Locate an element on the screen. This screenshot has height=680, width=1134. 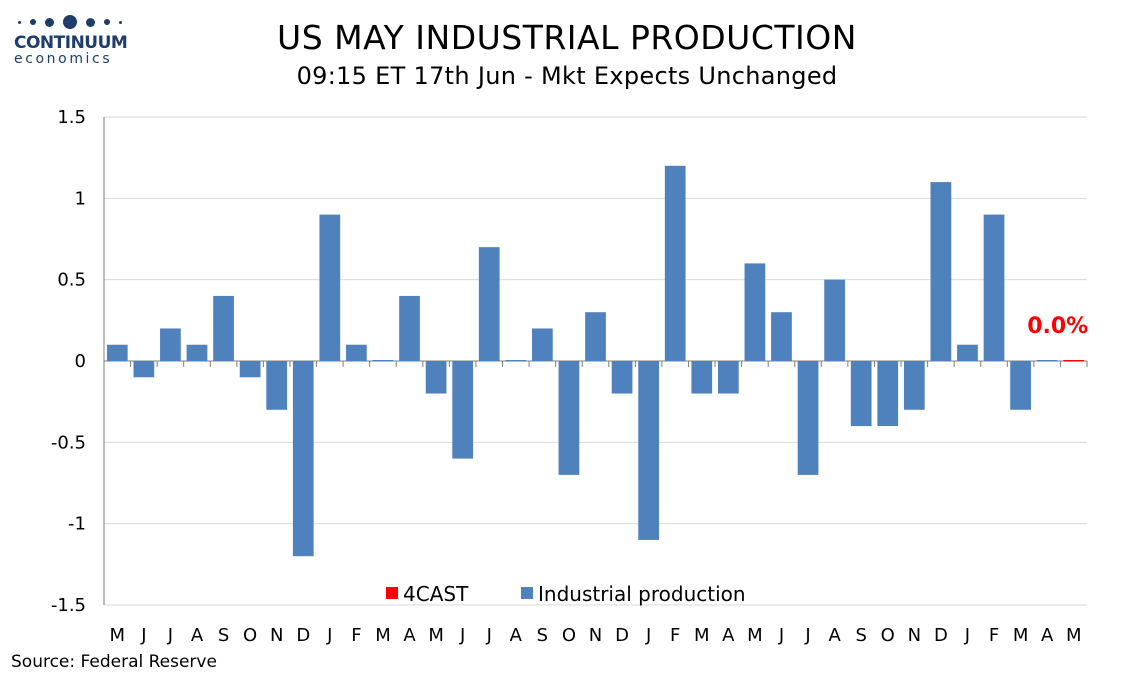
legend: 4CAST Industrial production is located at coordinates (566, 594).